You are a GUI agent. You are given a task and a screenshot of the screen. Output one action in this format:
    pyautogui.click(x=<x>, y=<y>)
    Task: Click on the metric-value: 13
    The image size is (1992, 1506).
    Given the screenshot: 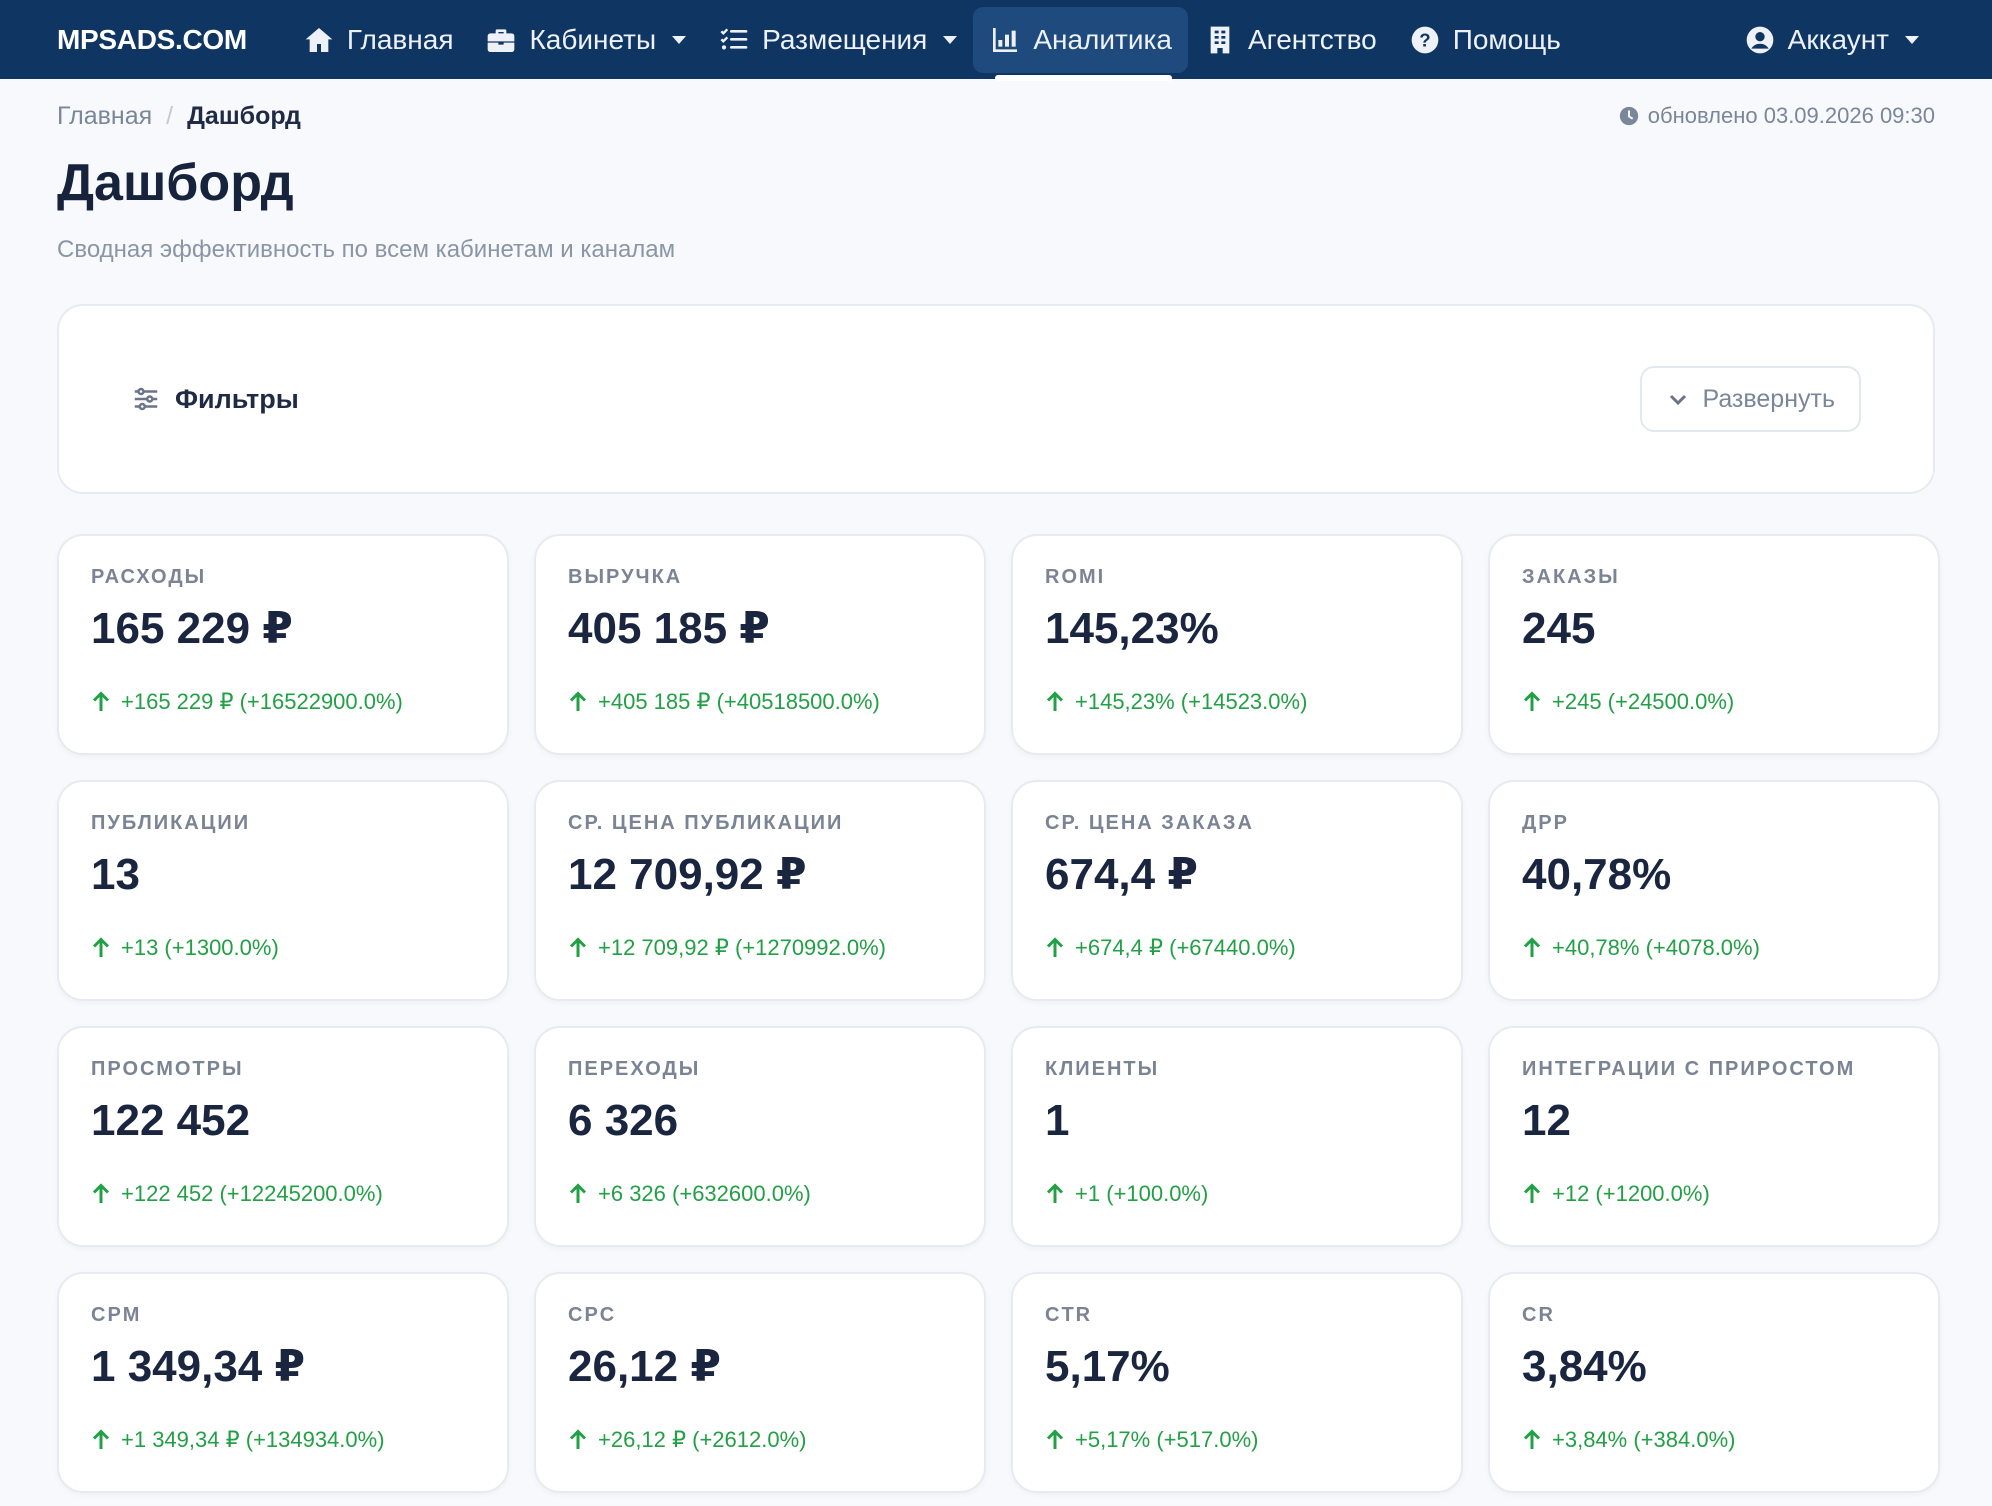 What is the action you would take?
    pyautogui.click(x=115, y=875)
    